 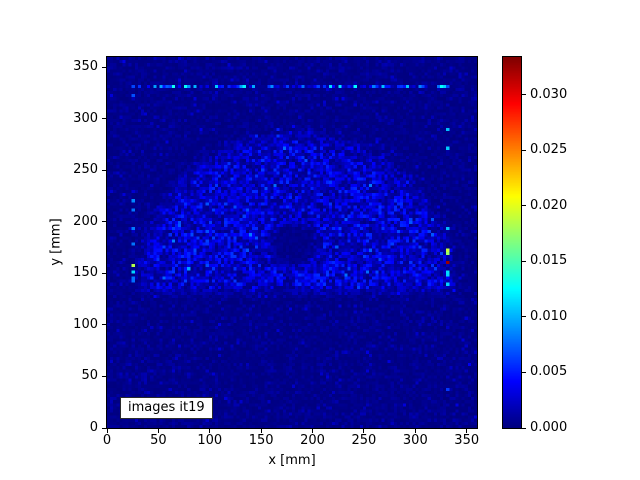 What do you see at coordinates (56, 242) in the screenshot?
I see `y-axis-label: y [mm]` at bounding box center [56, 242].